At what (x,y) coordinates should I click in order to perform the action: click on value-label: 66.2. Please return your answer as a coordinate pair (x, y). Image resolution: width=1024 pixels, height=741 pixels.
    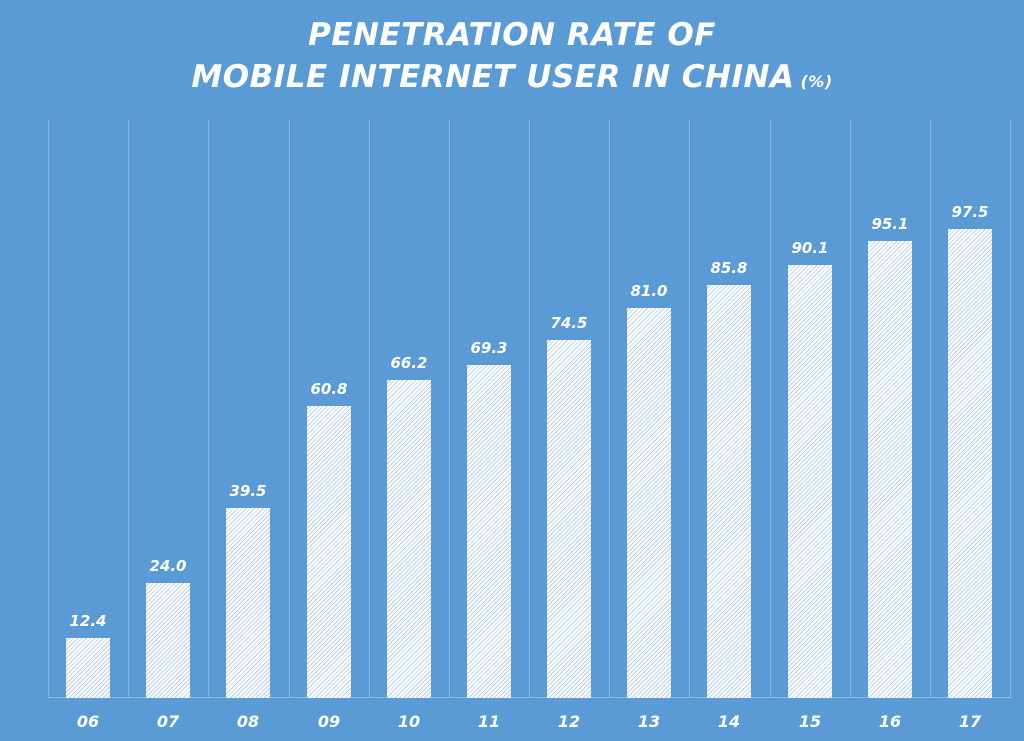
    Looking at the image, I should click on (409, 363).